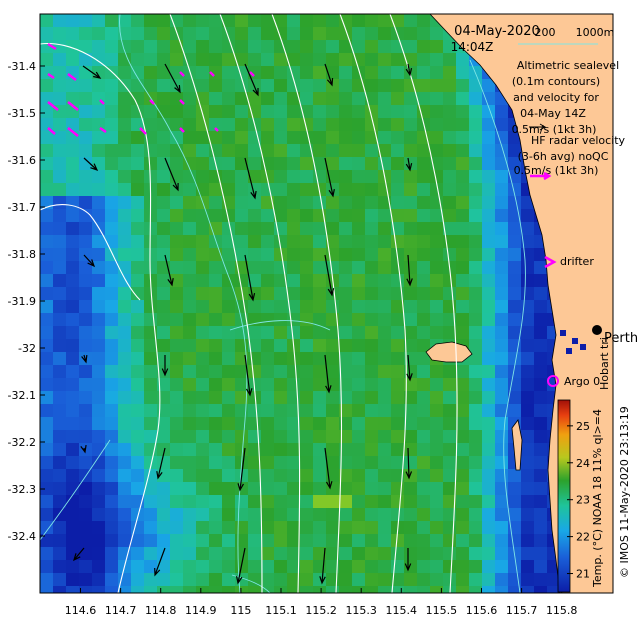  What do you see at coordinates (597, 498) in the screenshot?
I see `colorbar-label: Temp. (°C) NOAA 18 11% ql>=4` at bounding box center [597, 498].